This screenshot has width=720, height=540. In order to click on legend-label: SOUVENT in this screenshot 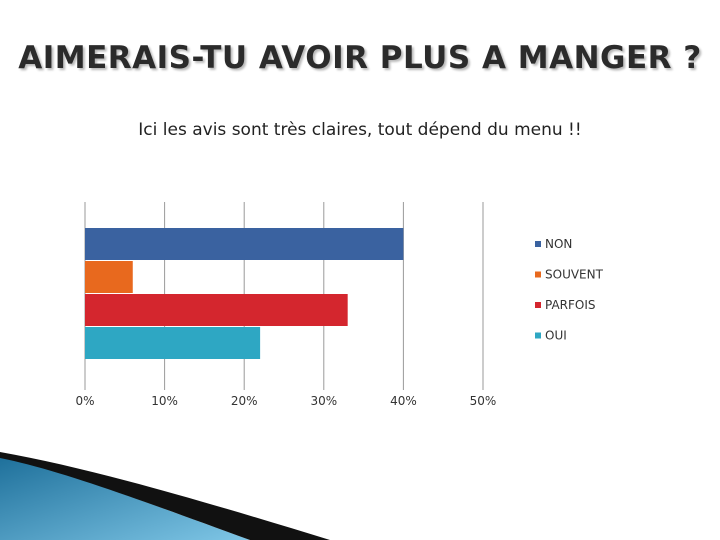, I will do `click(574, 275)`.